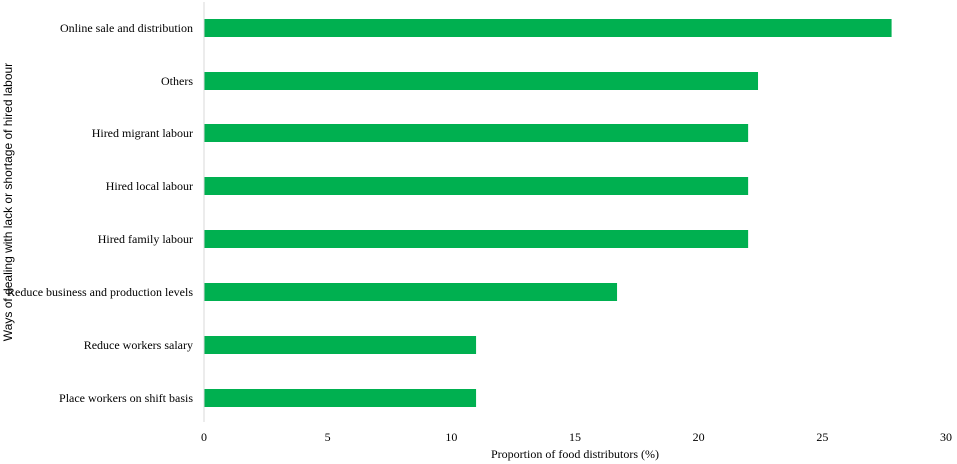 This screenshot has width=957, height=464. Describe the element at coordinates (138, 345) in the screenshot. I see `category-label: Reduce workers salary` at that location.